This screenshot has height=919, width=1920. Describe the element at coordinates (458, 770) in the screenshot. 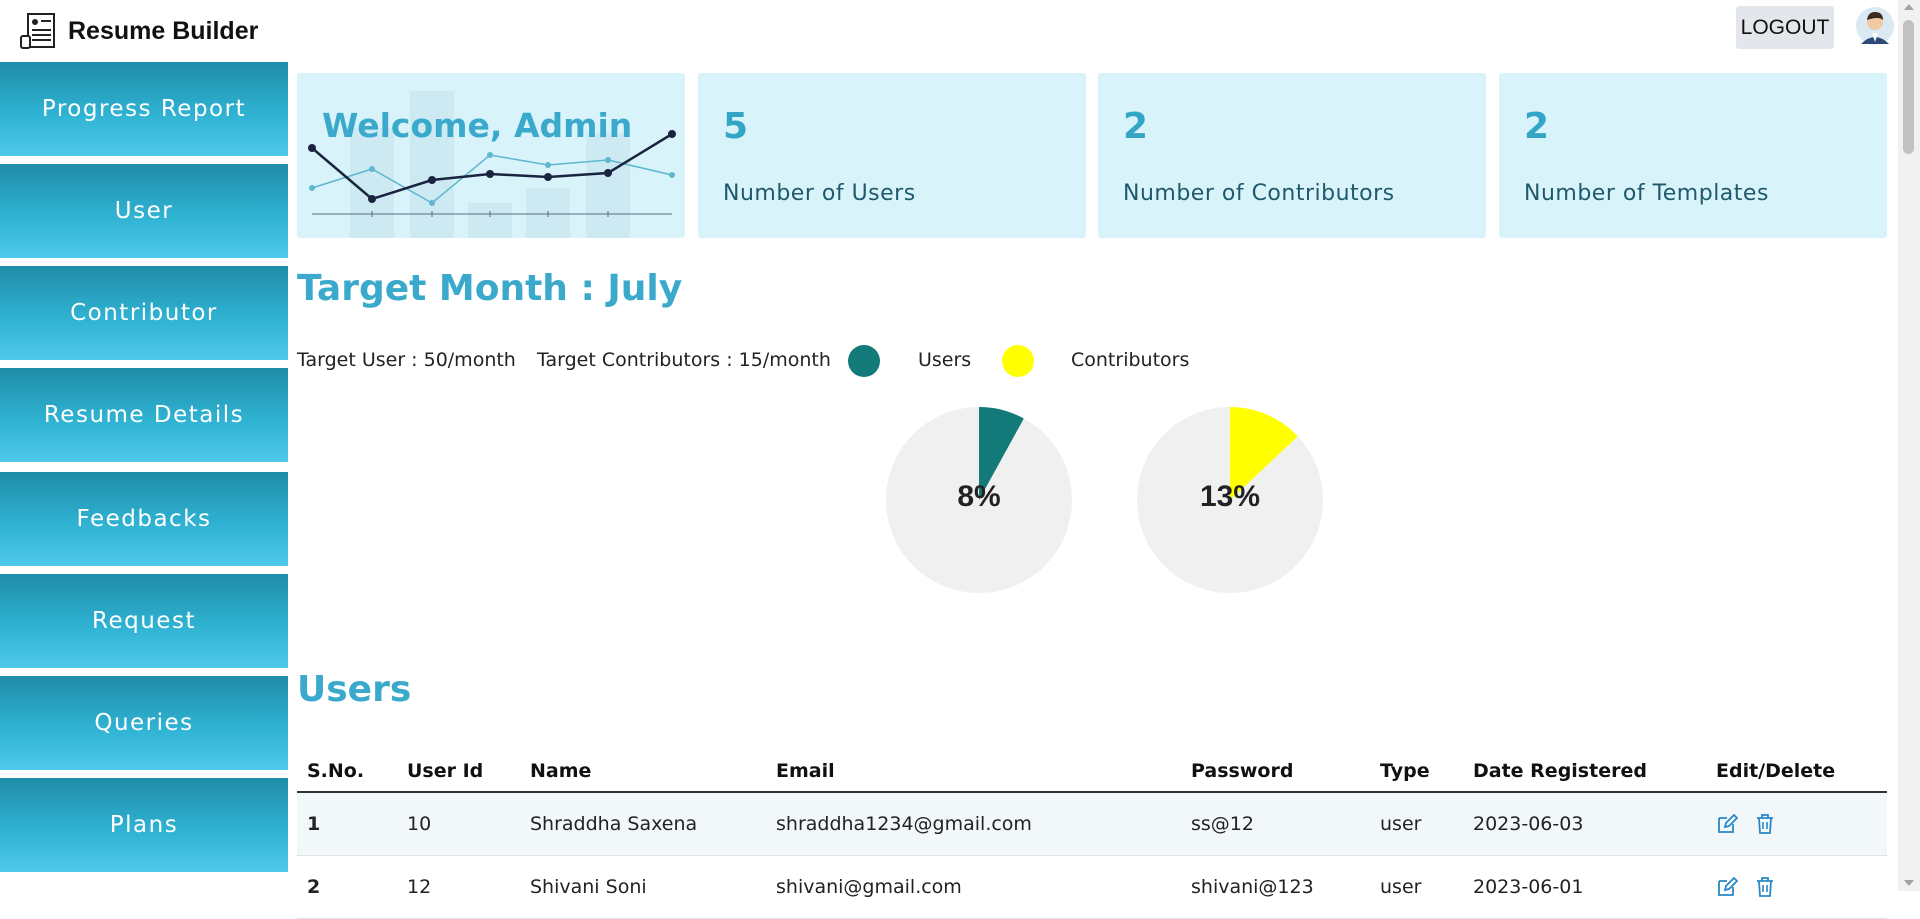

I see `col-user-id: User Id` at that location.